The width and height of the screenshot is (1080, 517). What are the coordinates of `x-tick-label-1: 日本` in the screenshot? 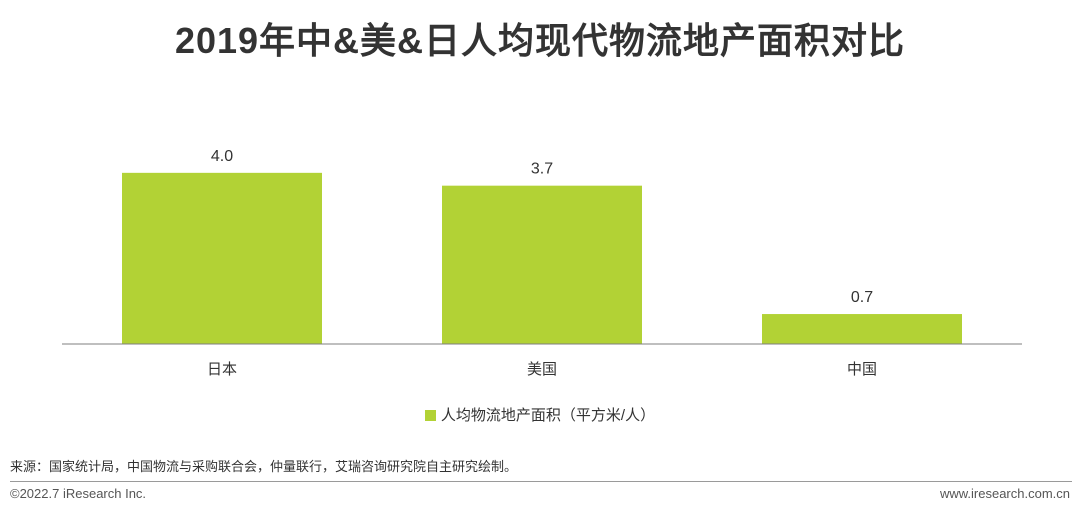 It's located at (222, 369).